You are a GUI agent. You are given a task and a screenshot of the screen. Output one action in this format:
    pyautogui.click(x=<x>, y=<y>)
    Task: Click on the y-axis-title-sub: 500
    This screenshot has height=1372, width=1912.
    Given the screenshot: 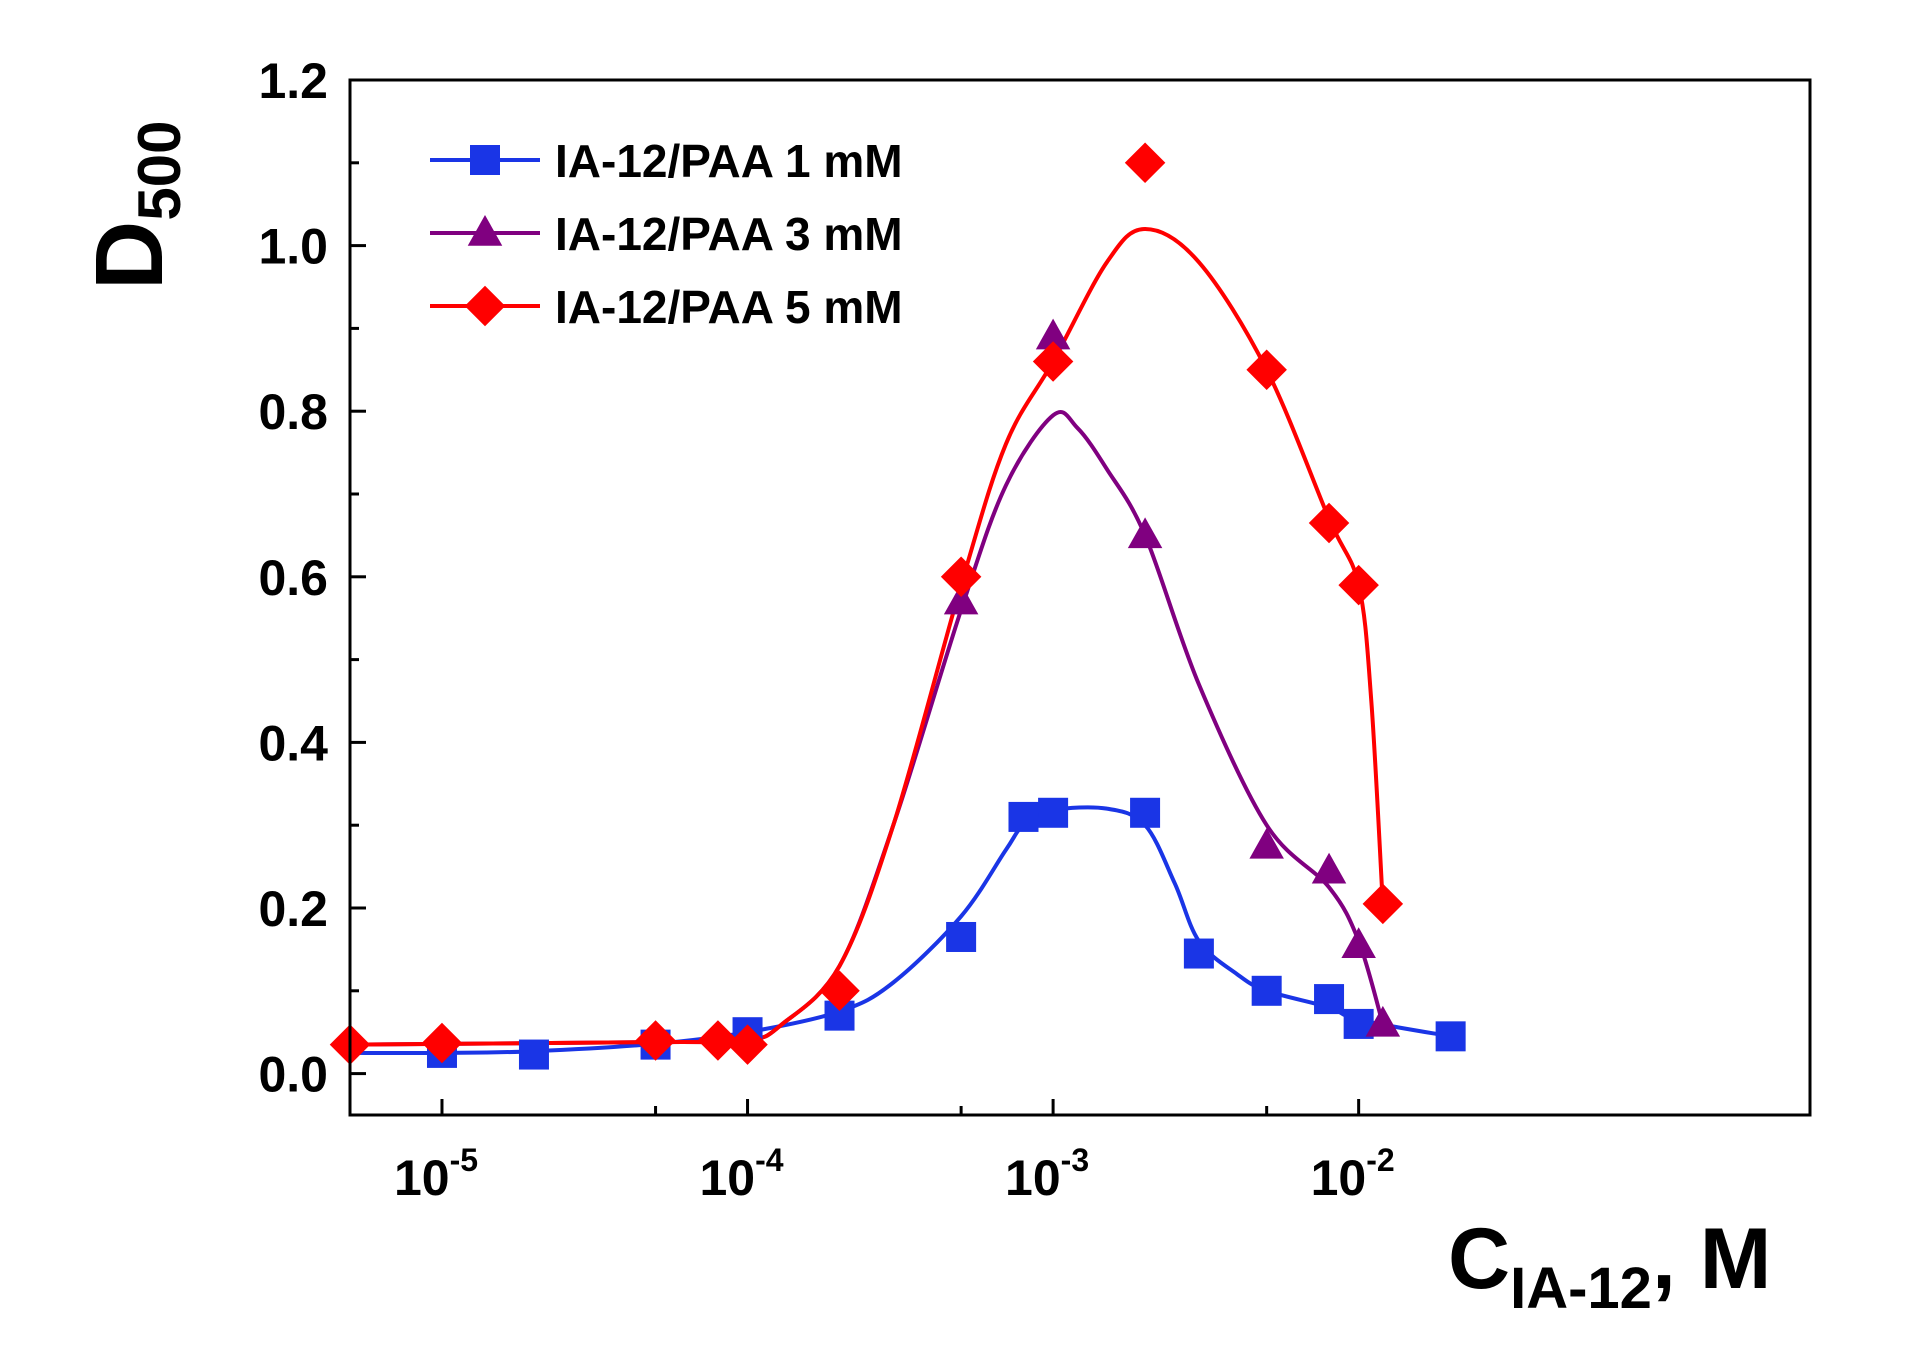 What is the action you would take?
    pyautogui.click(x=159, y=171)
    